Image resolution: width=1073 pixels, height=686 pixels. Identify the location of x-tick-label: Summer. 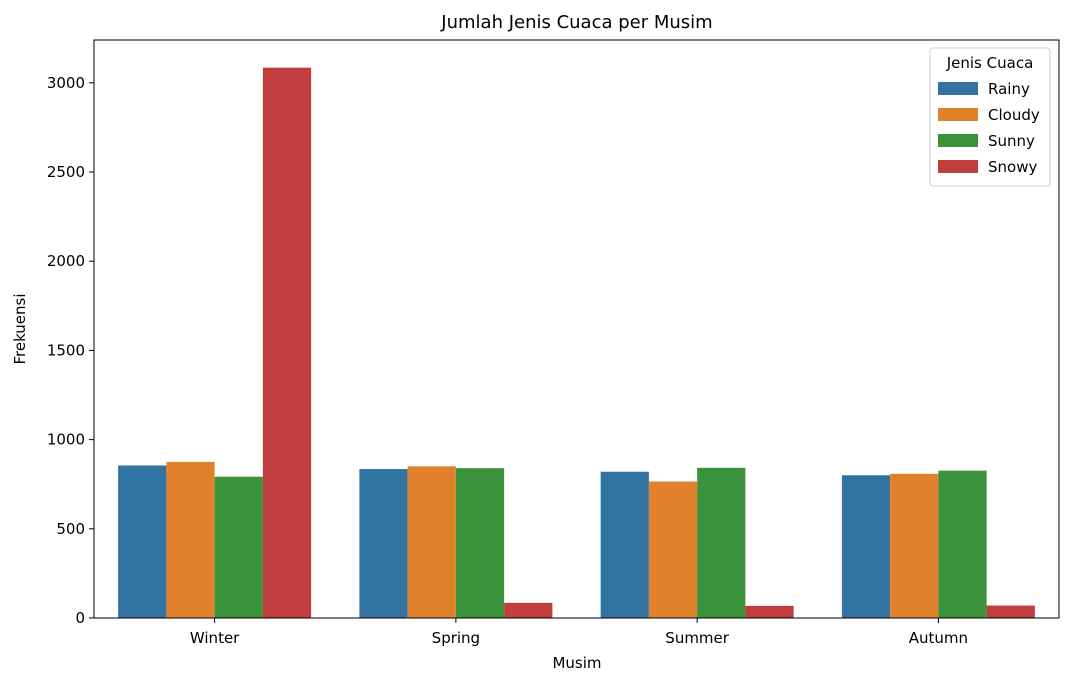
(697, 638).